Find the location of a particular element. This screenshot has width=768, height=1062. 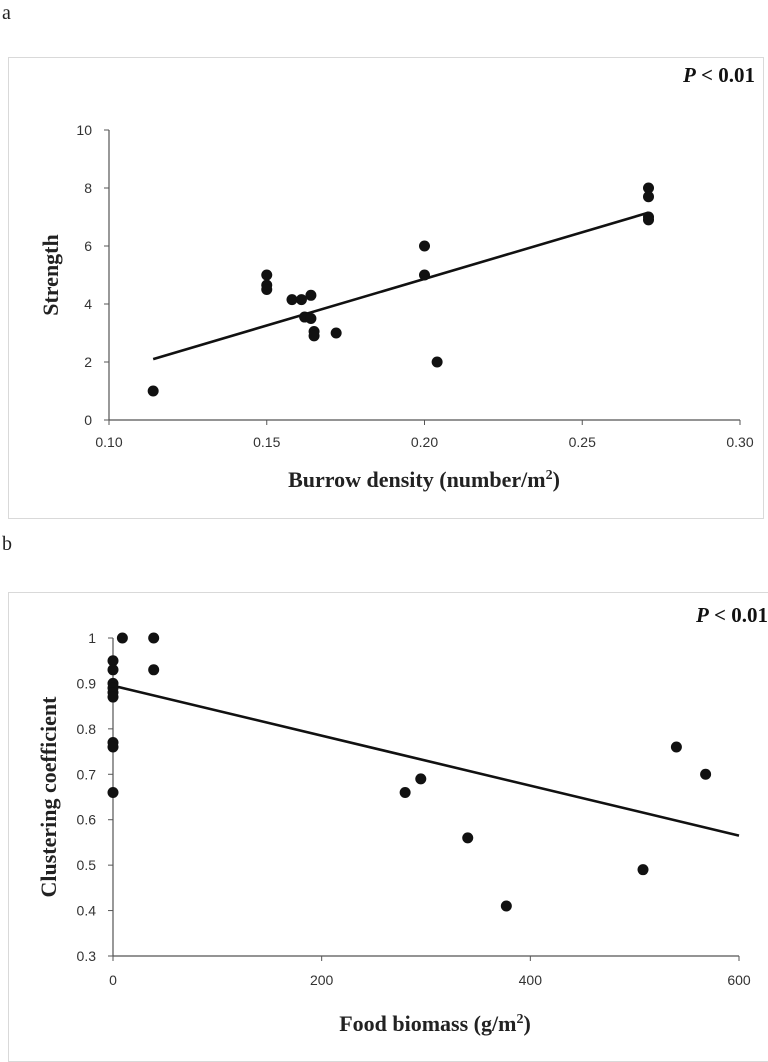

panel-label-b: b is located at coordinates (7, 544).